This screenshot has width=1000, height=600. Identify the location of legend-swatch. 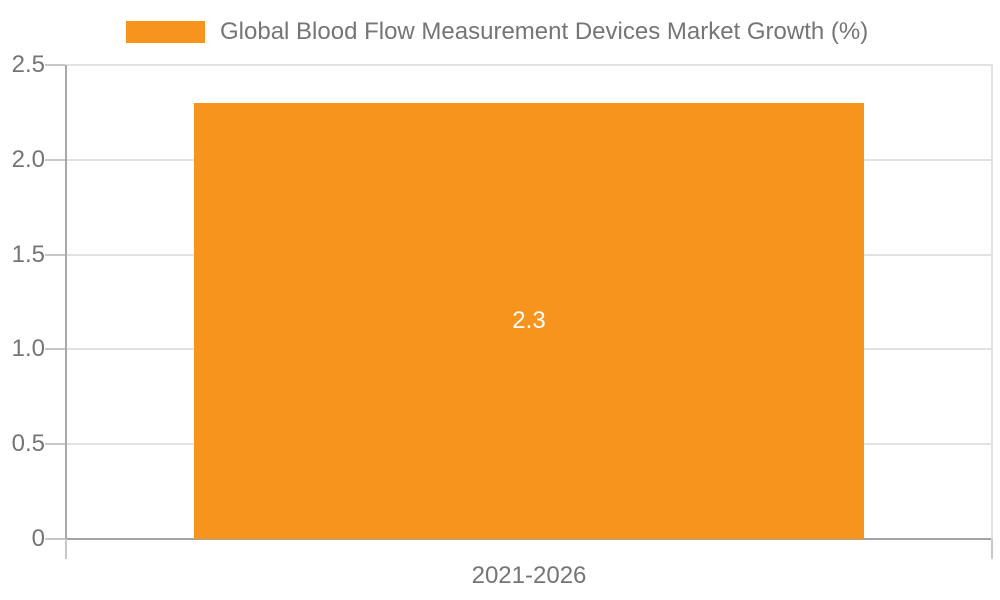
(165, 32).